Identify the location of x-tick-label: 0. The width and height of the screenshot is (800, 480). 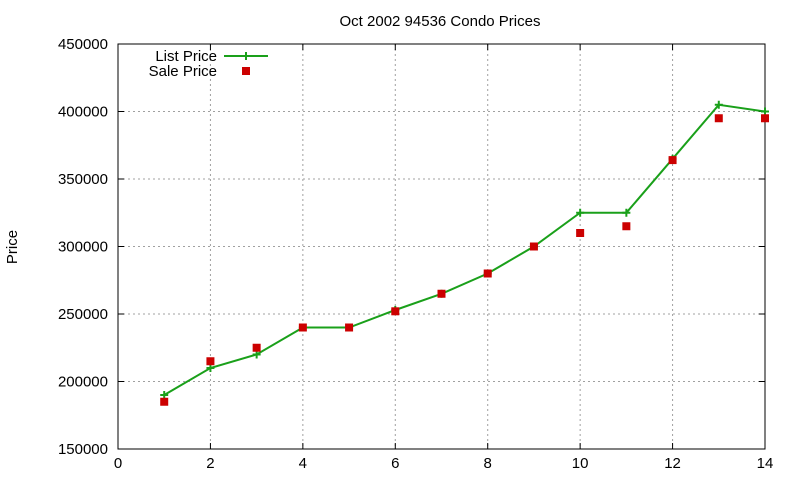
(118, 463).